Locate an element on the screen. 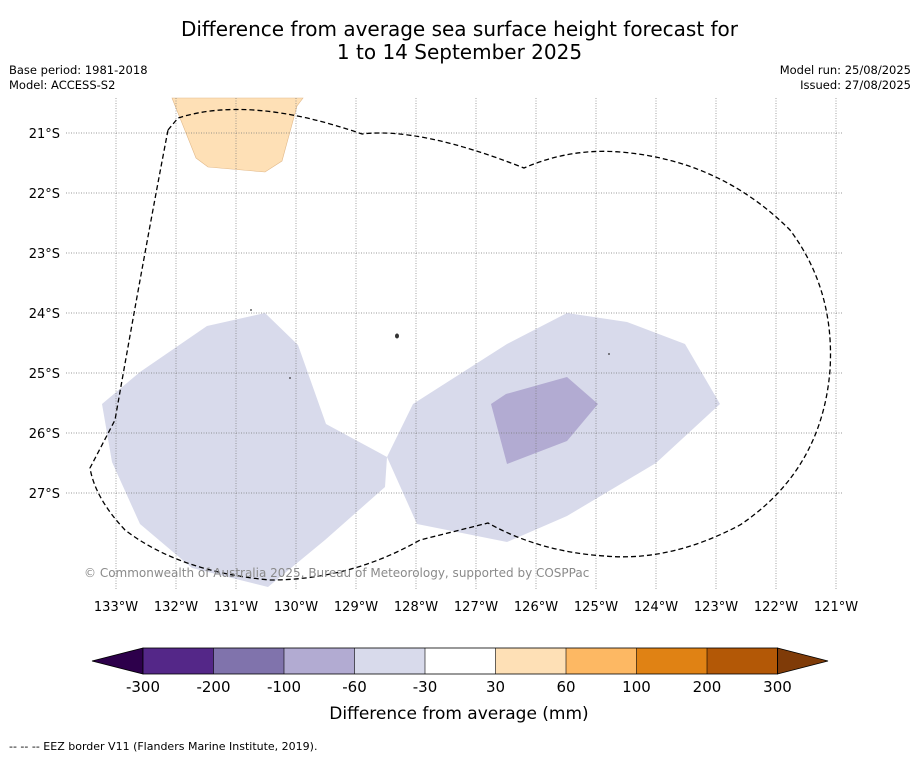 The image size is (919, 758). colorbar-tick-labels: -300 -200 -100 -60 -30 30 60 100 200 300 is located at coordinates (459, 687).